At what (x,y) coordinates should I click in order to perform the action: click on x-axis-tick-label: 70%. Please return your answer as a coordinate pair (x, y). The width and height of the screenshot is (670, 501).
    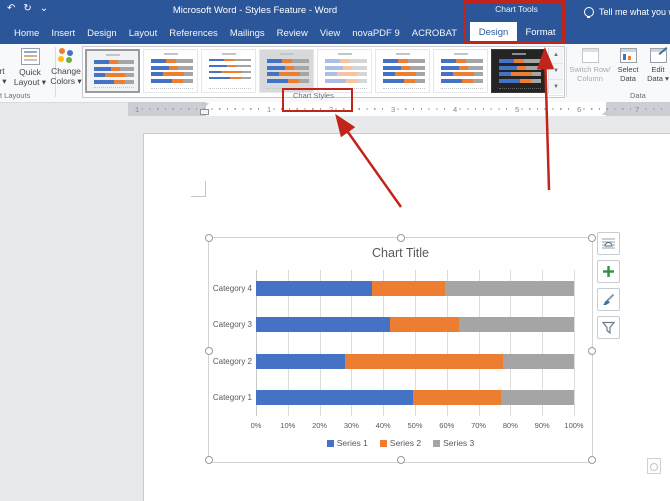
    Looking at the image, I should click on (479, 425).